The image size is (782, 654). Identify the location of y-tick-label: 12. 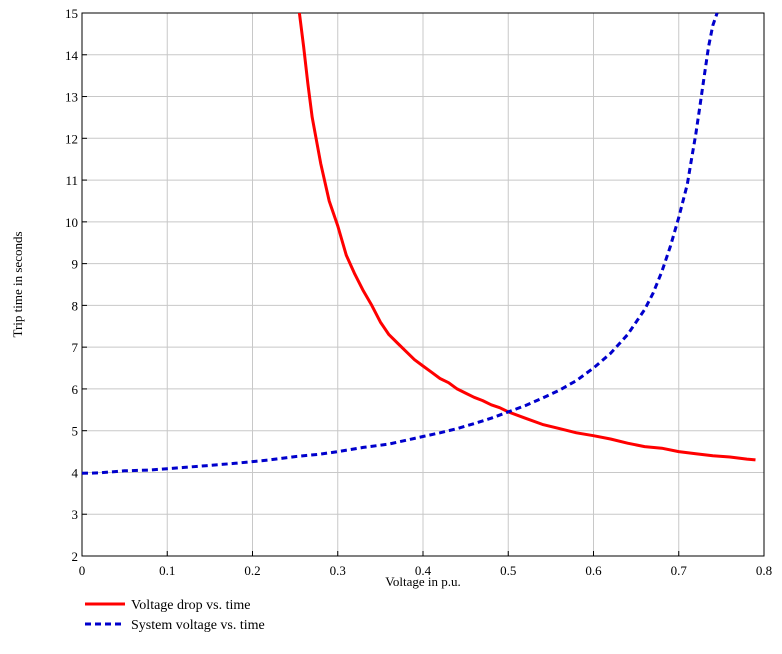
(71, 138).